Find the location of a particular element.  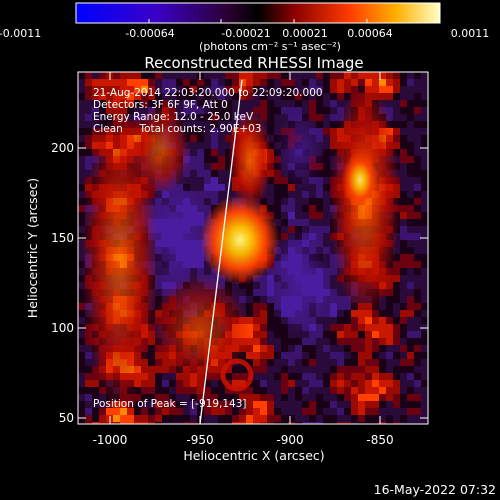

colorbar-tick-label: 0.00064 is located at coordinates (370, 33).